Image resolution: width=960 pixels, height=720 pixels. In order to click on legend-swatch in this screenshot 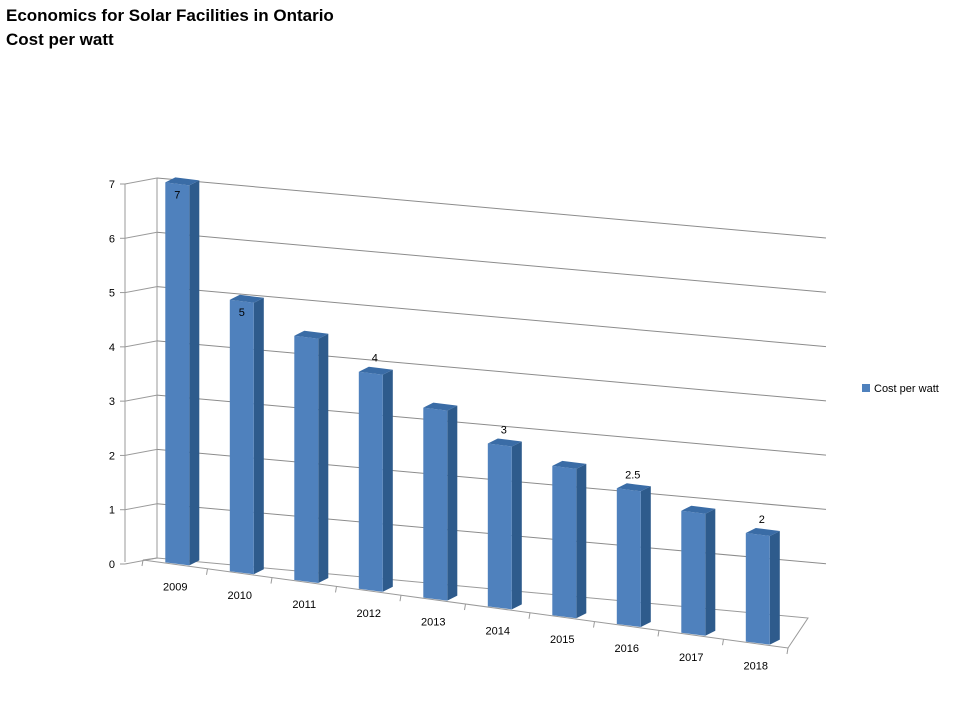, I will do `click(866, 388)`.